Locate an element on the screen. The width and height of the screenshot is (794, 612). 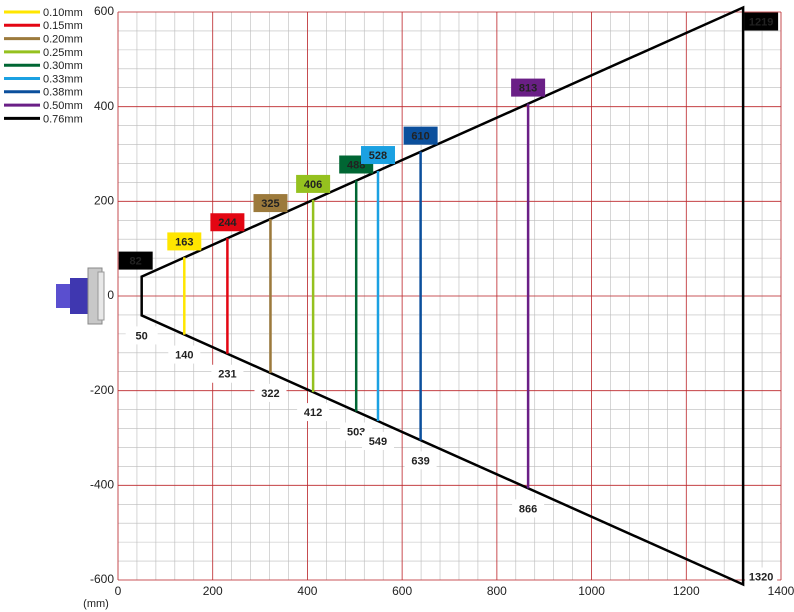
distance-label: 639 is located at coordinates (420, 461).